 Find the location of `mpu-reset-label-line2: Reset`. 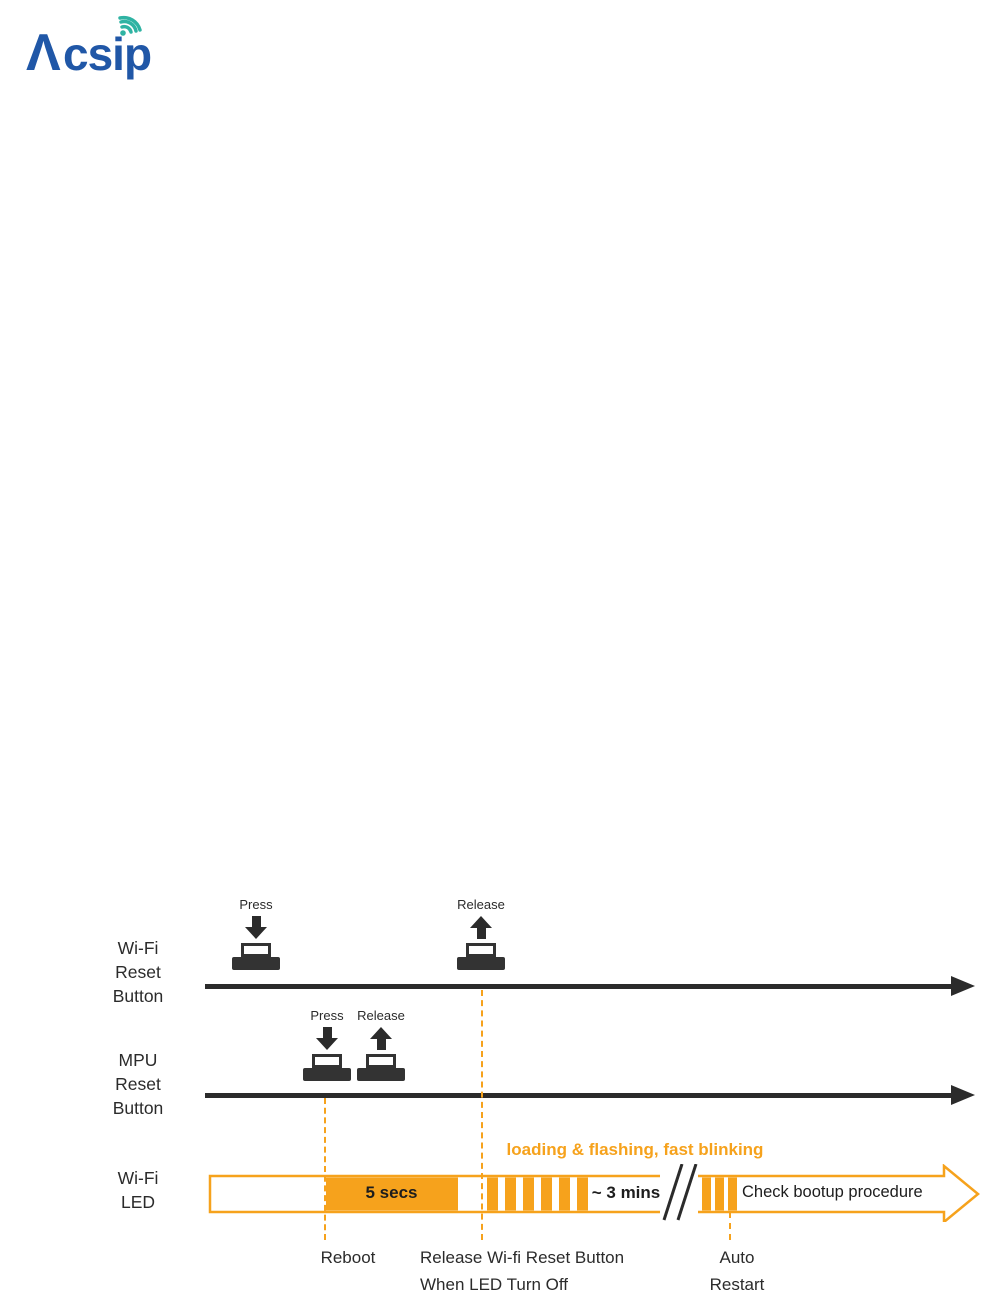

mpu-reset-label-line2: Reset is located at coordinates (138, 1084).